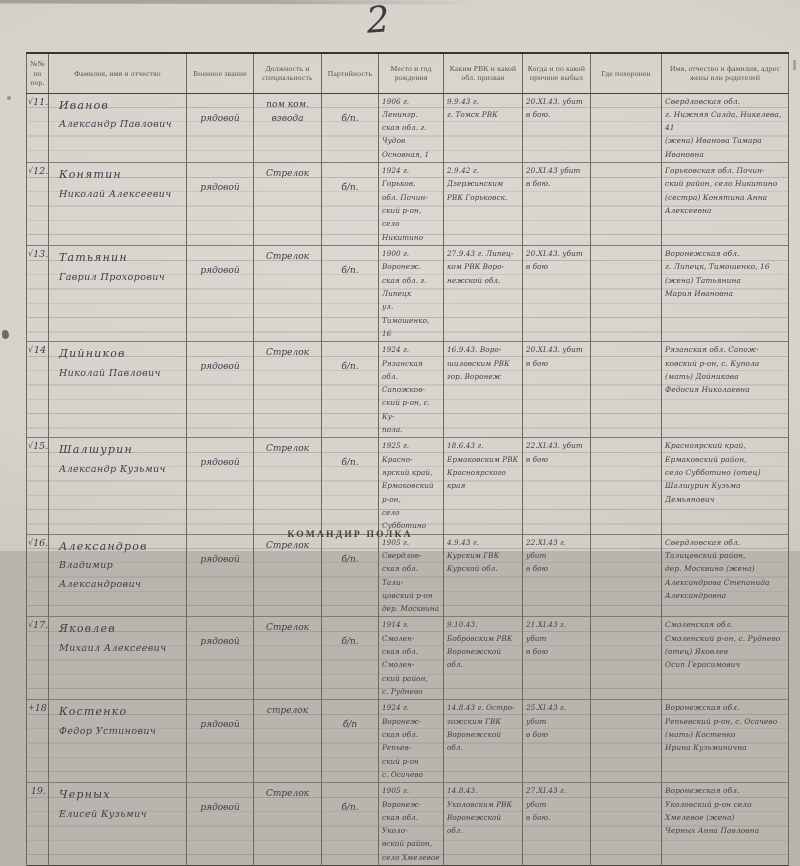  I want to click on cell-fate: 22.XI.43. убит в бою, so click(556, 486).